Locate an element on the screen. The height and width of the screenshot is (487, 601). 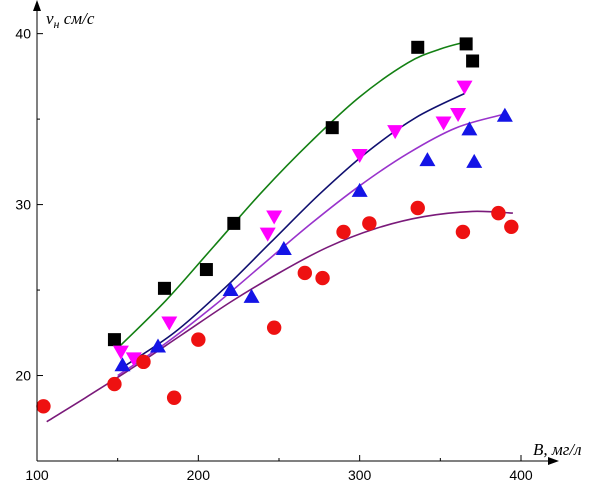
y-axis-arrow is located at coordinates (37, 5).